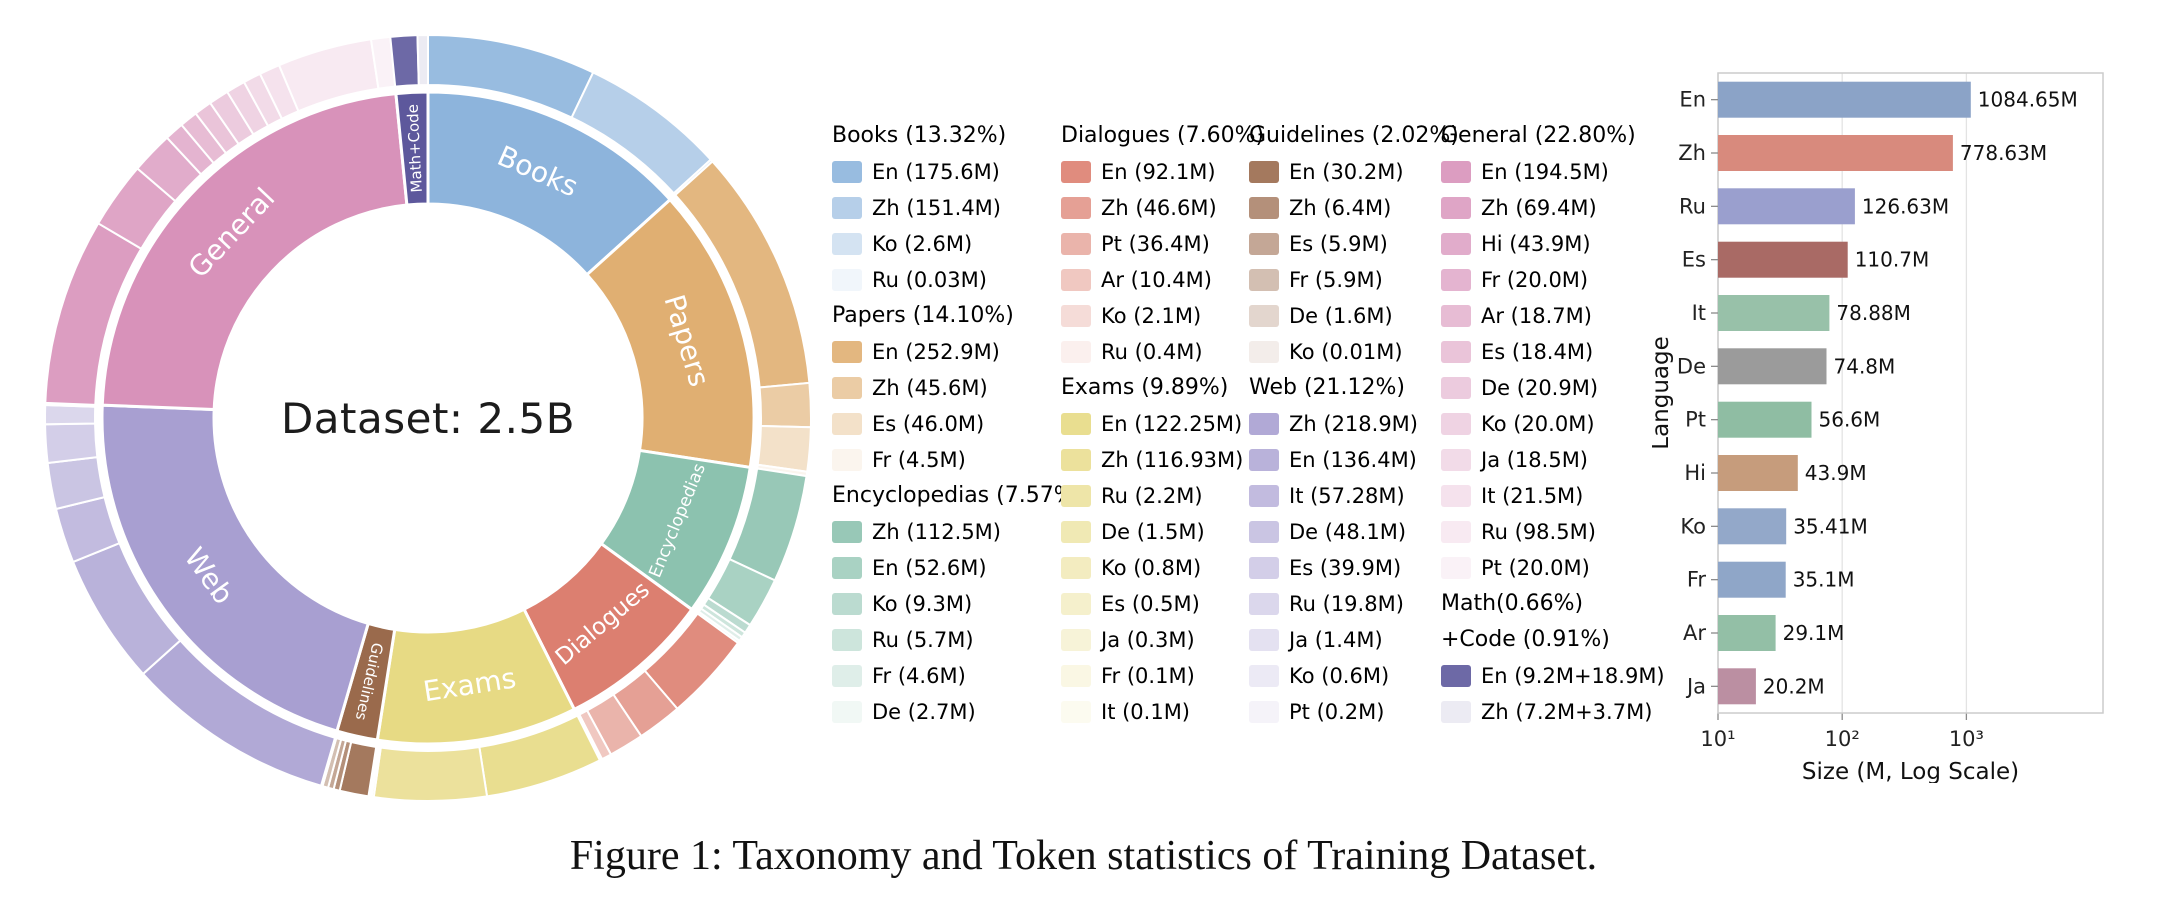 The image size is (2167, 901). I want to click on y-tick-label-ar: Ar, so click(1694, 633).